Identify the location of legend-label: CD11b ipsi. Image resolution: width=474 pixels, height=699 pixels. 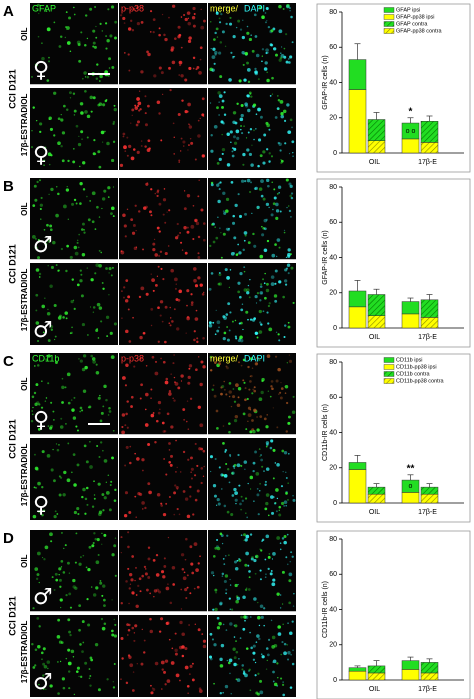
(409, 360).